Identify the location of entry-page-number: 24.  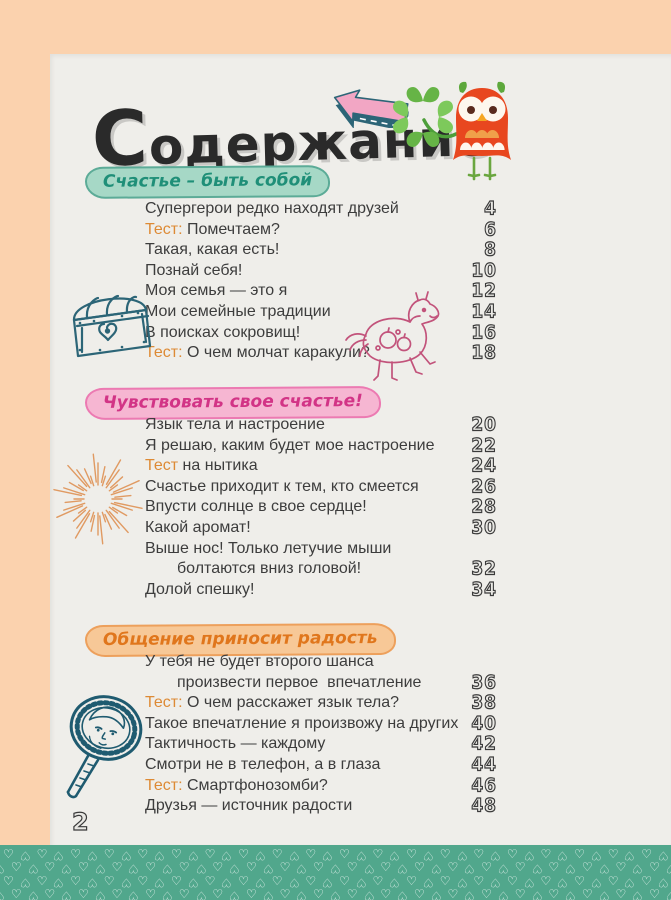
(484, 466).